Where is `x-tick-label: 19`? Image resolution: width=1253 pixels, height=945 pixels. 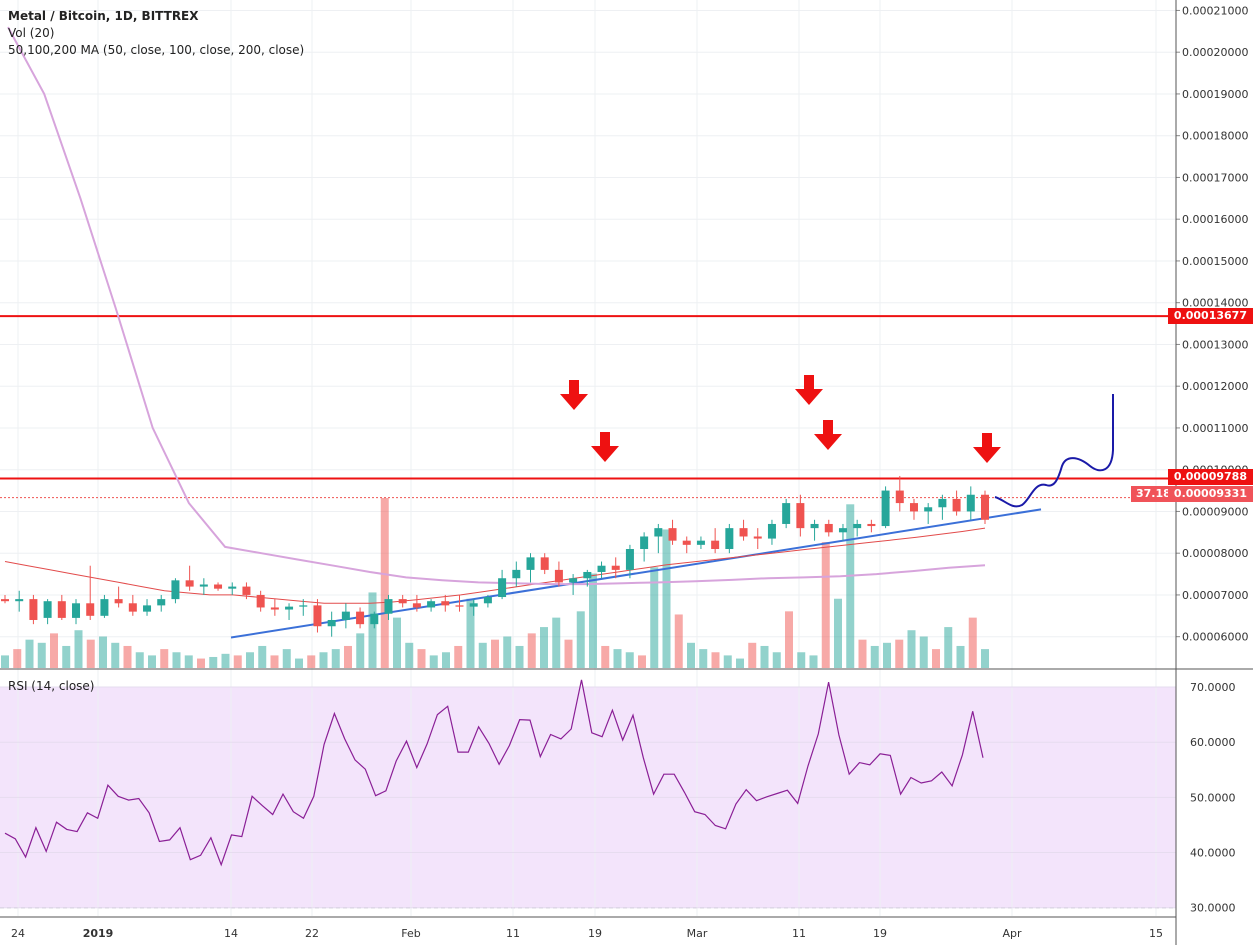
x-tick-label: 19 is located at coordinates (880, 933).